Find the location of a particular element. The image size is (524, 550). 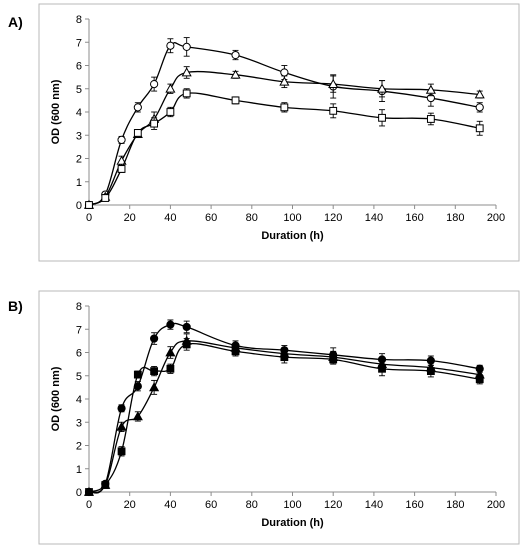

panel-label-a: A) is located at coordinates (15, 22).